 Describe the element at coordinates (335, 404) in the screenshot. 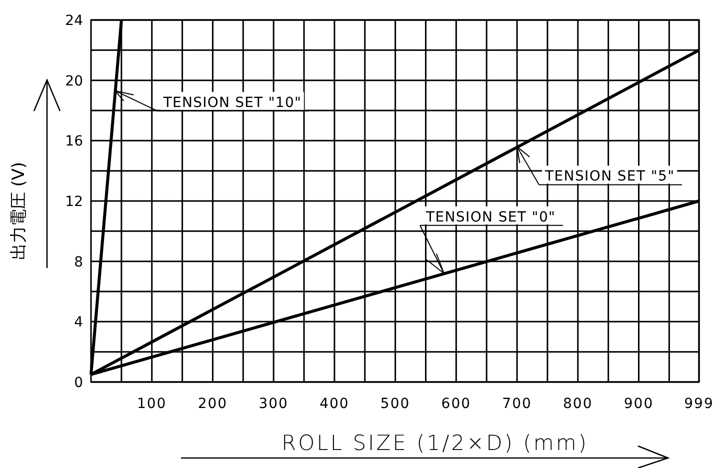

I see `x-tick-label: 400` at that location.